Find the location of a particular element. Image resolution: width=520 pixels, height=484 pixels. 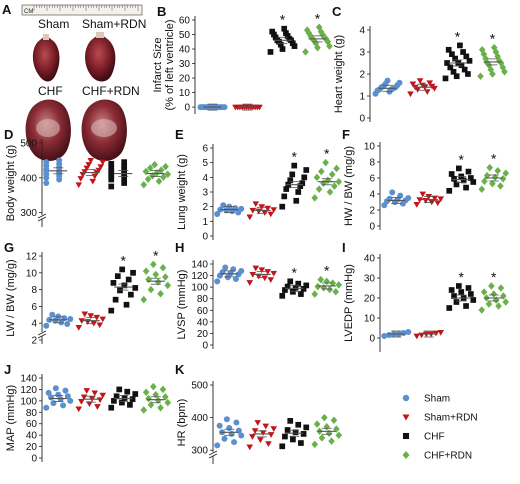

heart-sham is located at coordinates (46, 58).